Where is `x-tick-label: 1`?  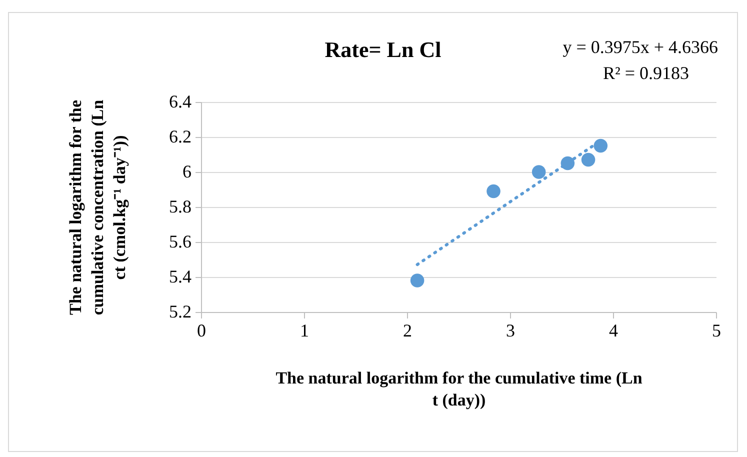
x-tick-label: 1 is located at coordinates (304, 330).